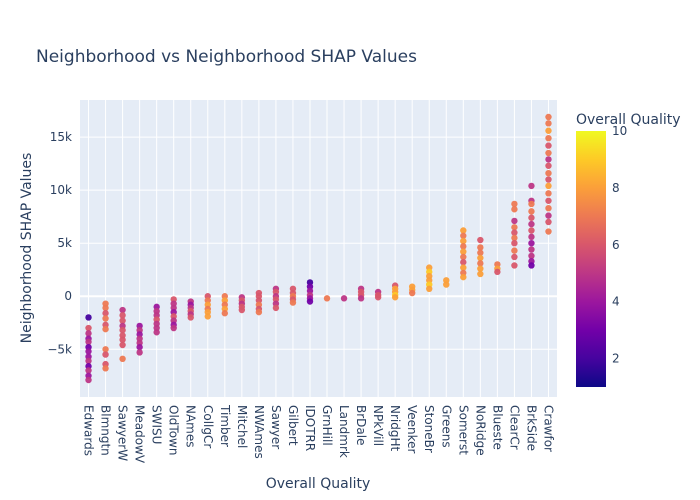  What do you see at coordinates (27, 248) in the screenshot?
I see `y-axis-title: Neighborhood SHAP Values` at bounding box center [27, 248].